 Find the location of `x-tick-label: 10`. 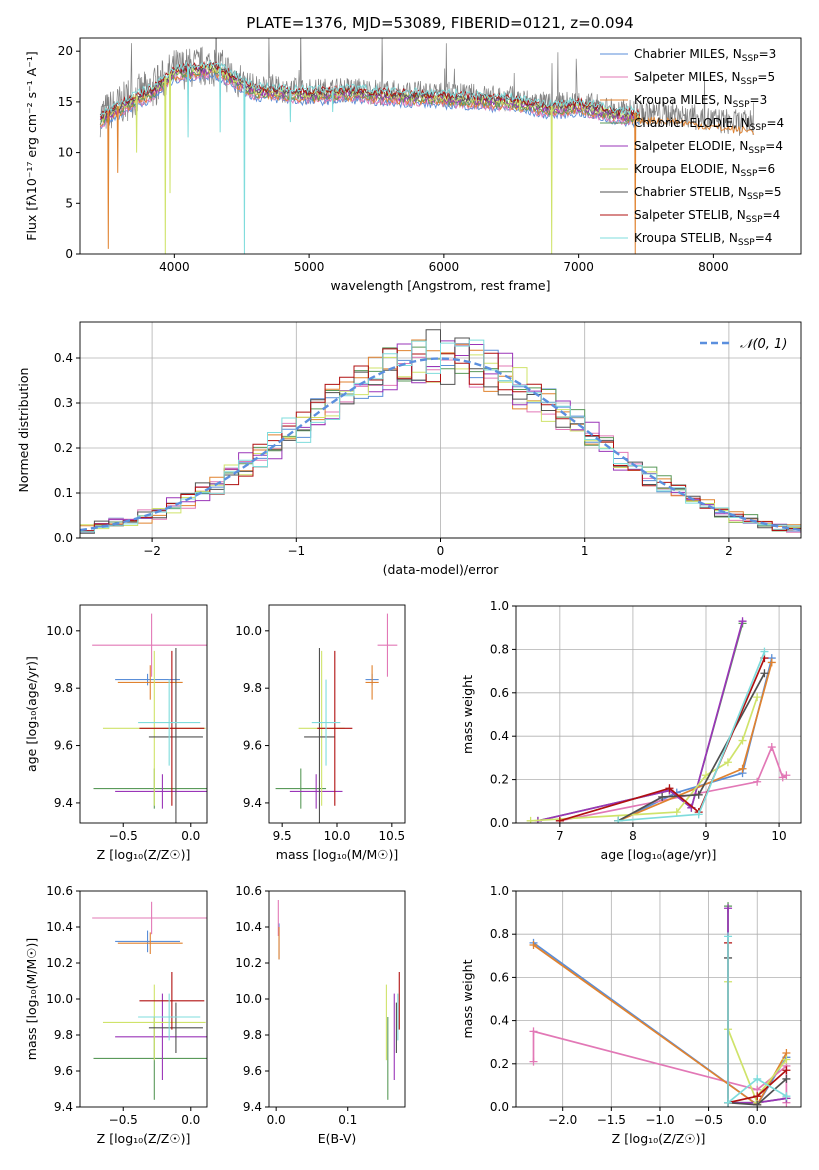

x-tick-label: 10 is located at coordinates (778, 836).